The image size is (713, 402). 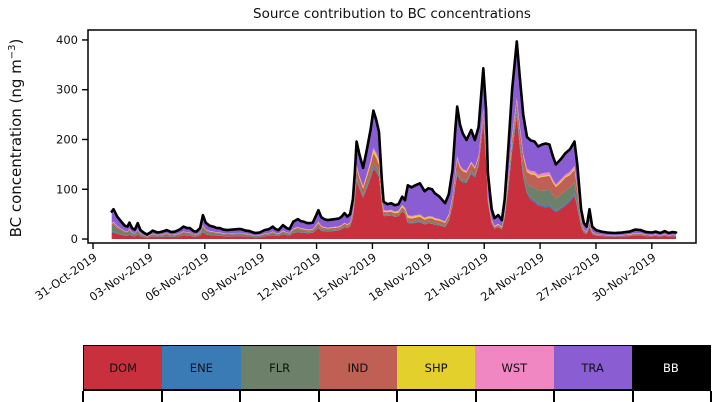 What do you see at coordinates (67, 189) in the screenshot?
I see `y-tick-label: 100` at bounding box center [67, 189].